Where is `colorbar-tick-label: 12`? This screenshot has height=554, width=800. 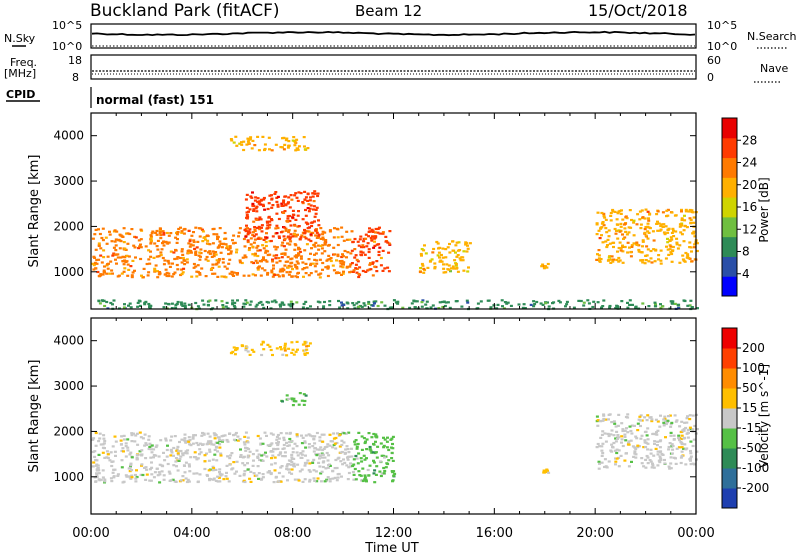 colorbar-tick-label: 12 is located at coordinates (749, 229).